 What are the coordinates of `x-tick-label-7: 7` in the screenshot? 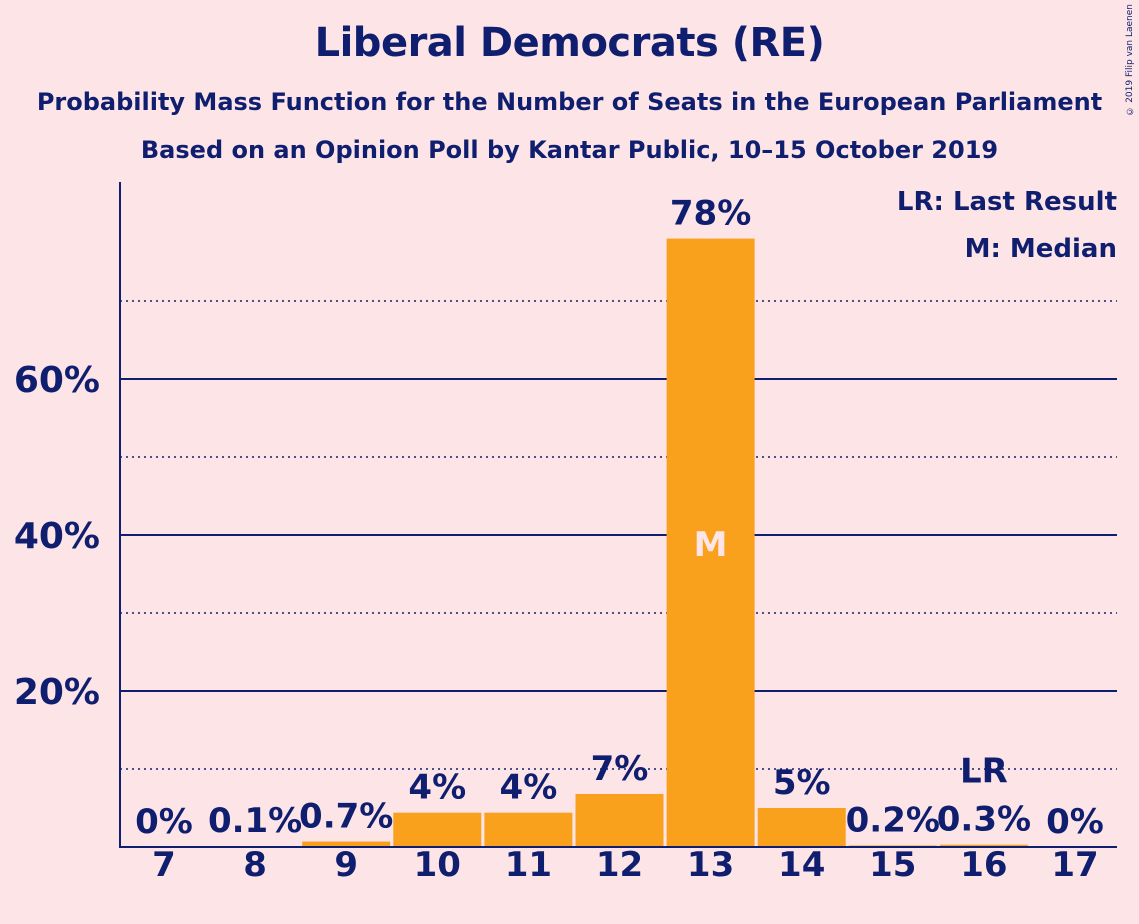 It's located at (164, 865).